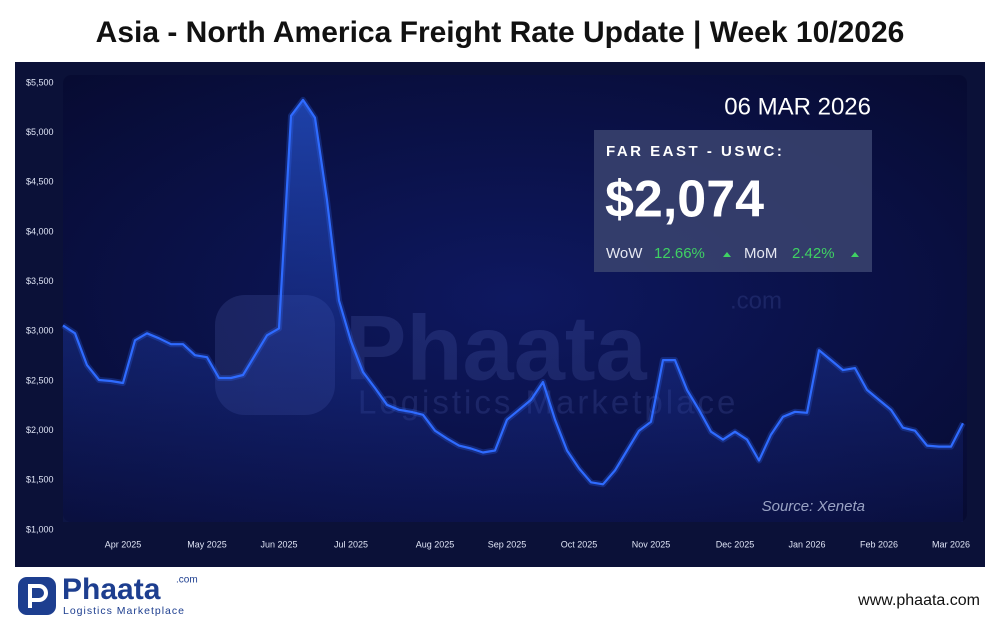  What do you see at coordinates (40, 281) in the screenshot?
I see `y-tick-label: $3,500` at bounding box center [40, 281].